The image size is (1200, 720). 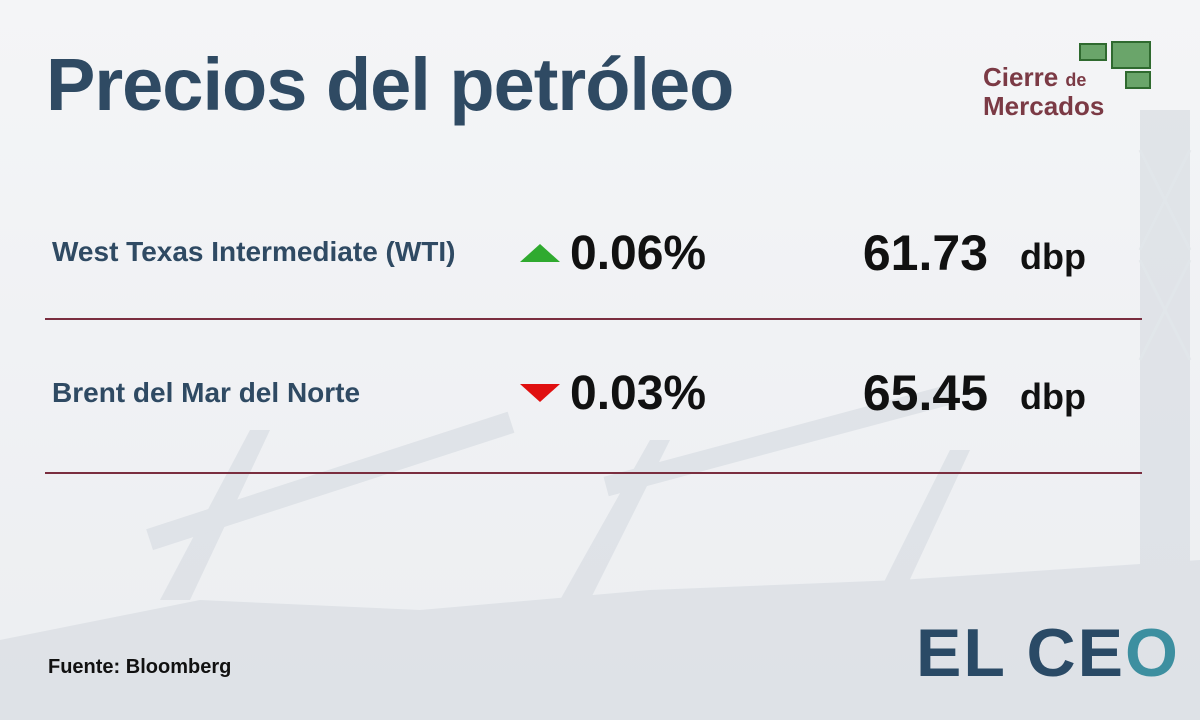 What do you see at coordinates (206, 392) in the screenshot?
I see `row-name: Brent del Mar del Norte` at bounding box center [206, 392].